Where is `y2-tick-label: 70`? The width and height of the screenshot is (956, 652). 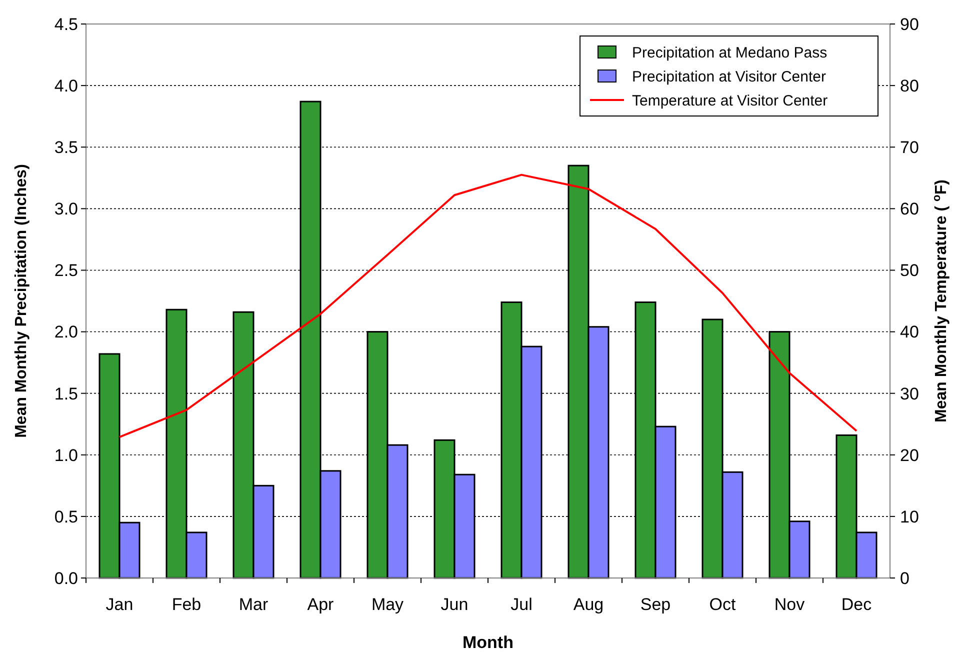
y2-tick-label: 70 is located at coordinates (909, 148).